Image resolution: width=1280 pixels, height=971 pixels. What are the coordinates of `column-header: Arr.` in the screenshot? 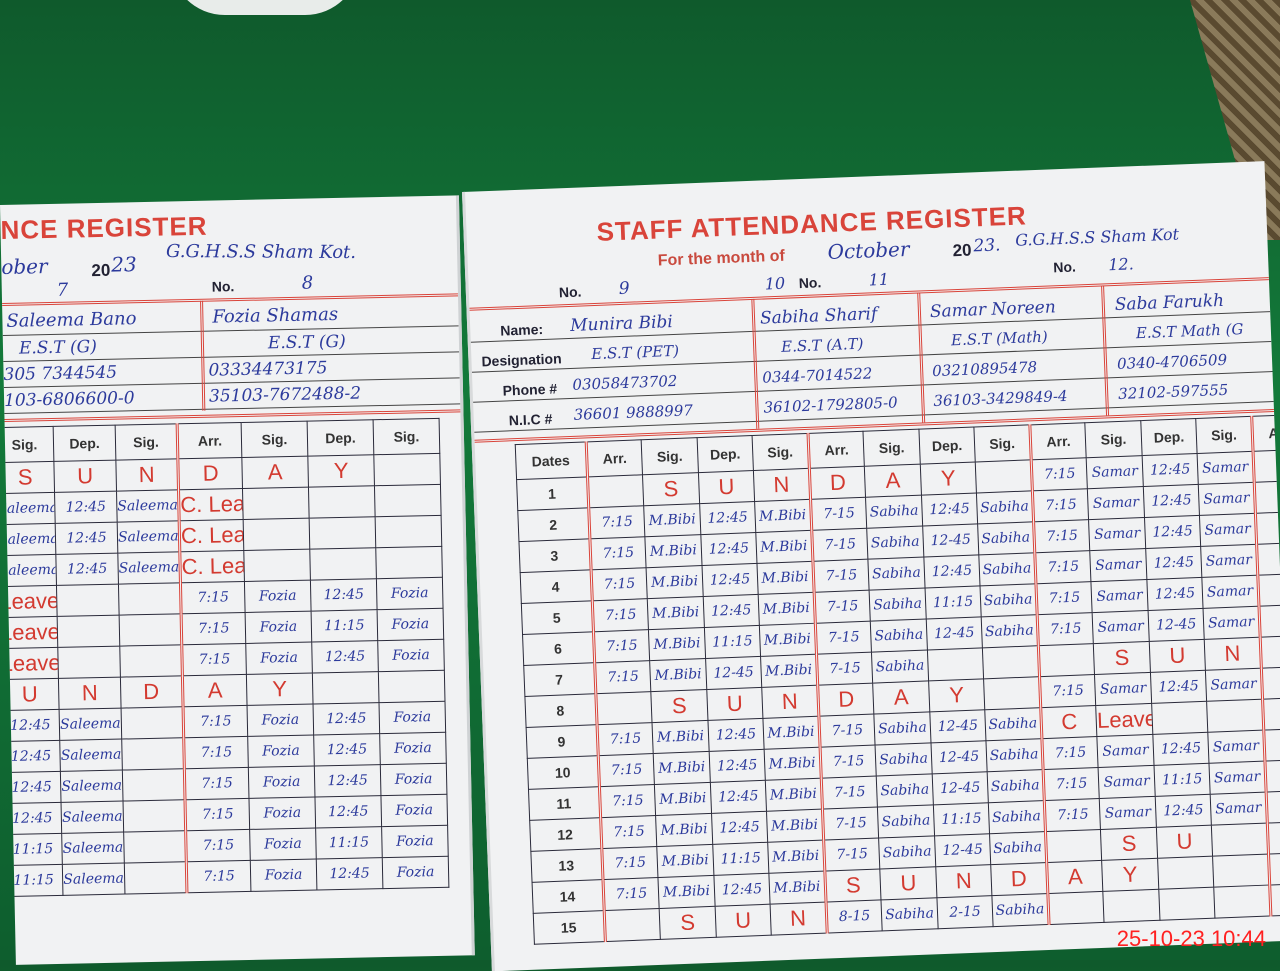 It's located at (836, 450).